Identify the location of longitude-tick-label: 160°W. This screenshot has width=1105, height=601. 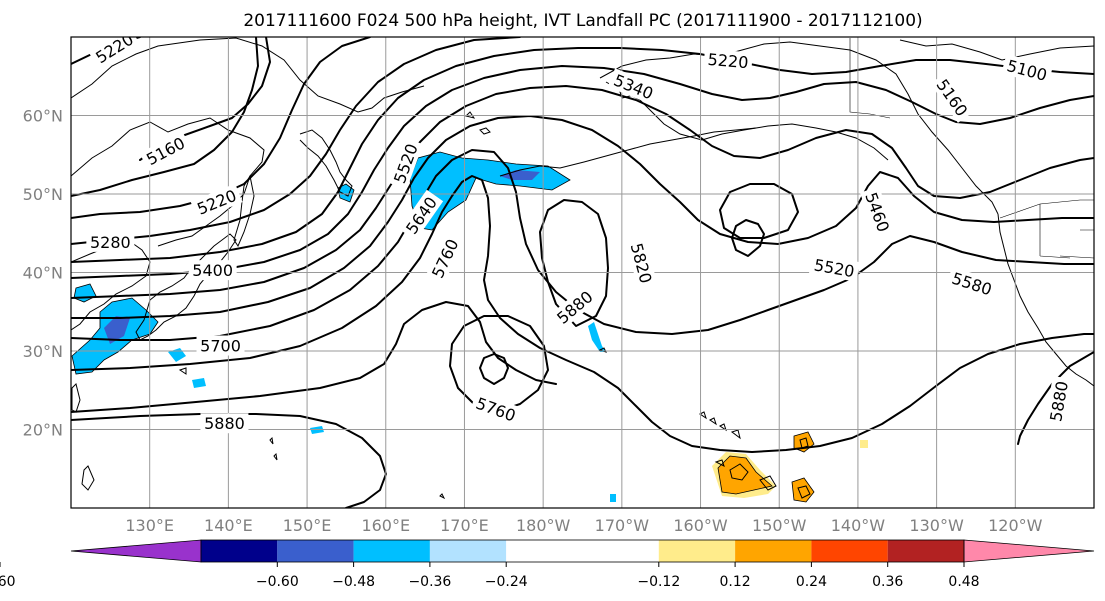
(700, 525).